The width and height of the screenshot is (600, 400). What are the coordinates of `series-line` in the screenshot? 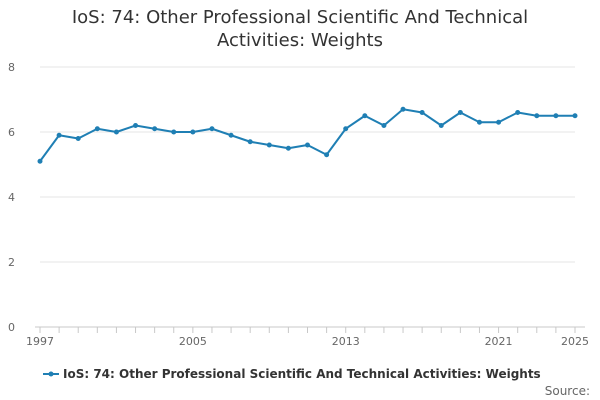 It's located at (307, 135).